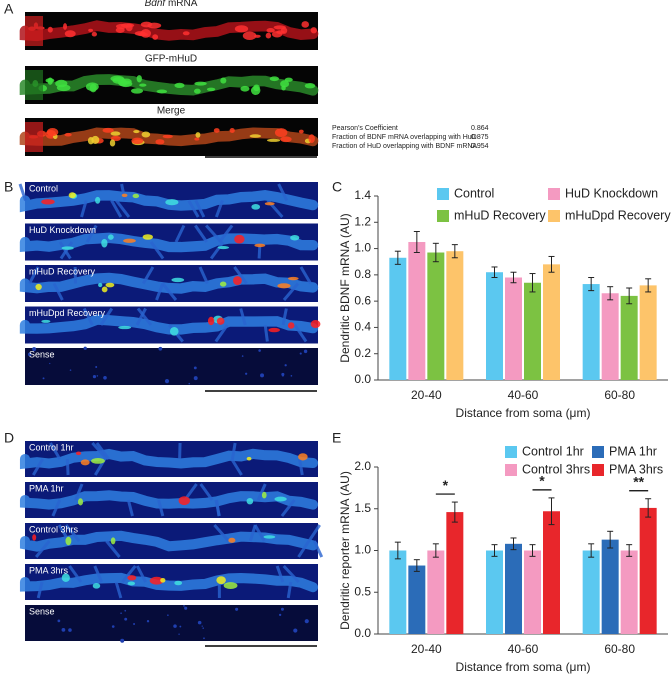  I want to click on legend-label: PMA 1hr, so click(633, 451).